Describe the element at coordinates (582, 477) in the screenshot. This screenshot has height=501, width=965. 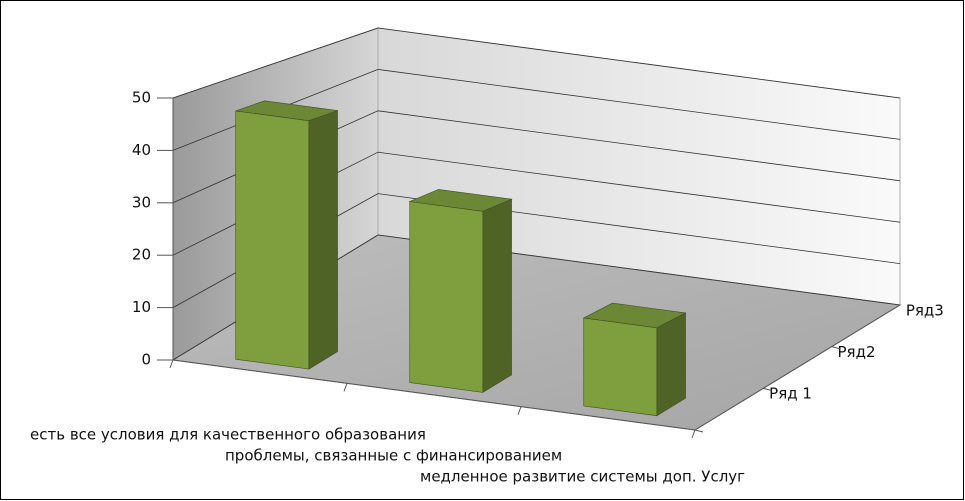
I see `x-tick-label: медленное развитие системы доп. Услуг` at that location.